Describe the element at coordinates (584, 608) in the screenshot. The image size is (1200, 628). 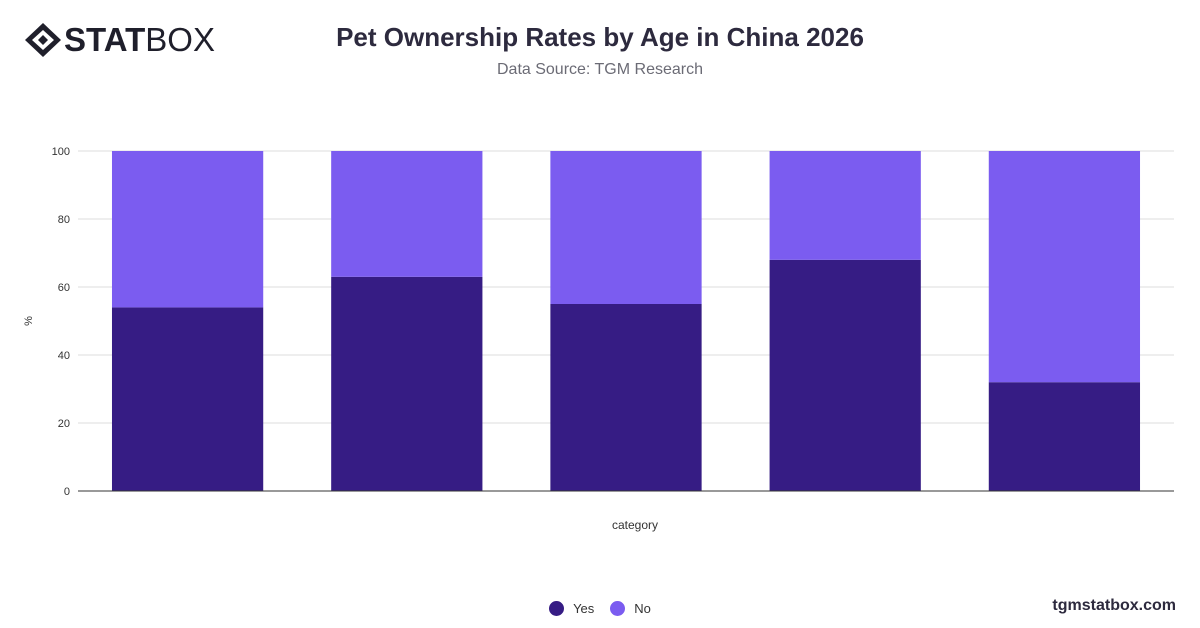
I see `legend-label-yes: Yes` at that location.